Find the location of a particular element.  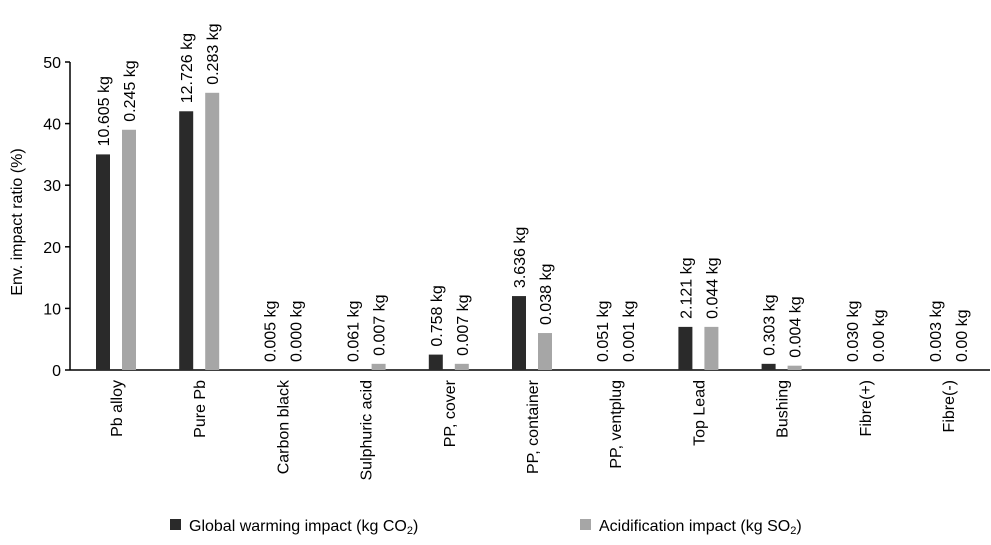

data-label: 0.051 kg is located at coordinates (603, 331).